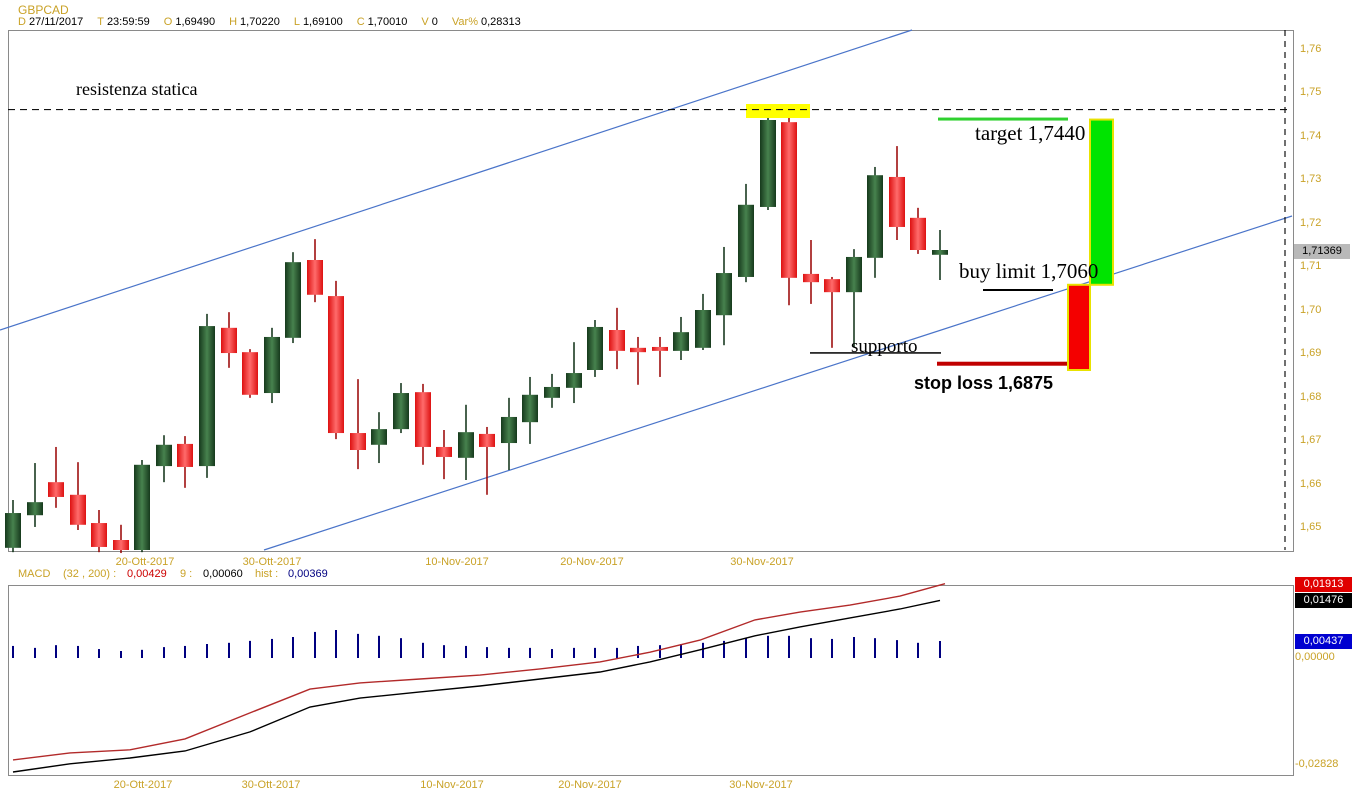 The width and height of the screenshot is (1352, 800). I want to click on double-top-highlight, so click(778, 111).